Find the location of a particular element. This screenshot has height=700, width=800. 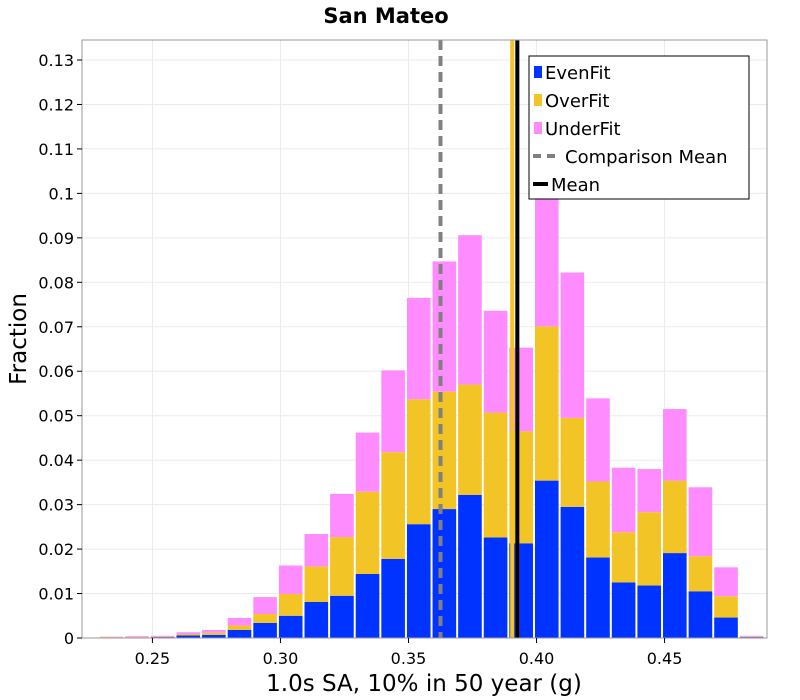

x-axis-ticks: 0.25 0.30 0.35 0.40 0.45 is located at coordinates (409, 653).